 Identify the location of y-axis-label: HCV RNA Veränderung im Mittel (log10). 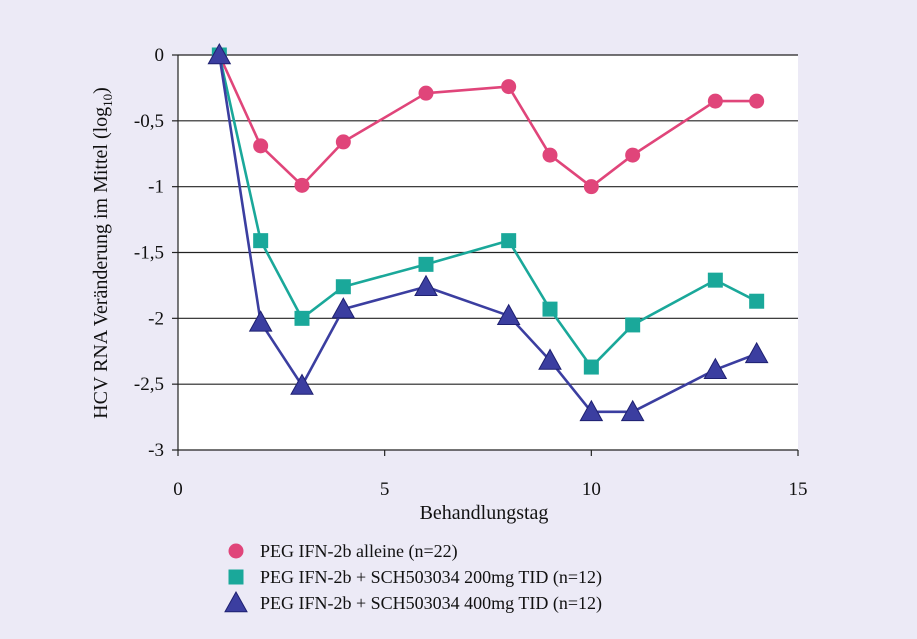
(102, 253).